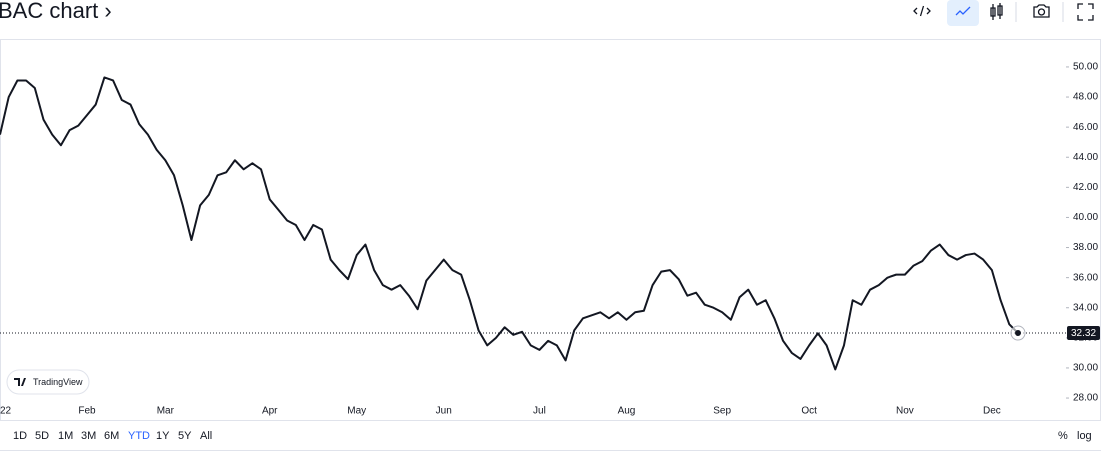  I want to click on x-tick-label: May, so click(356, 411).